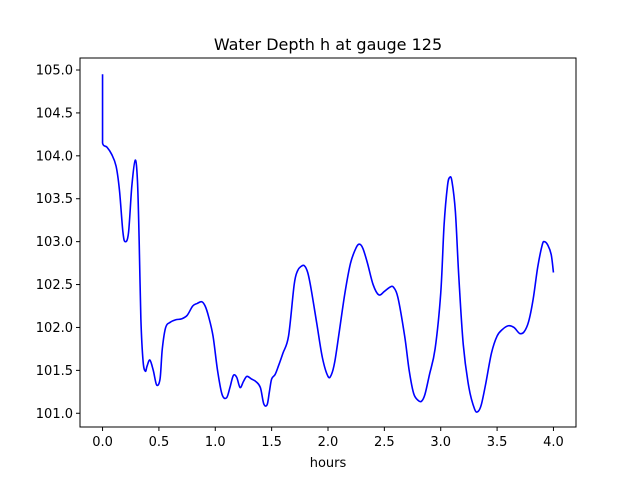  Describe the element at coordinates (553, 442) in the screenshot. I see `x-tick-label: 4.0` at that location.